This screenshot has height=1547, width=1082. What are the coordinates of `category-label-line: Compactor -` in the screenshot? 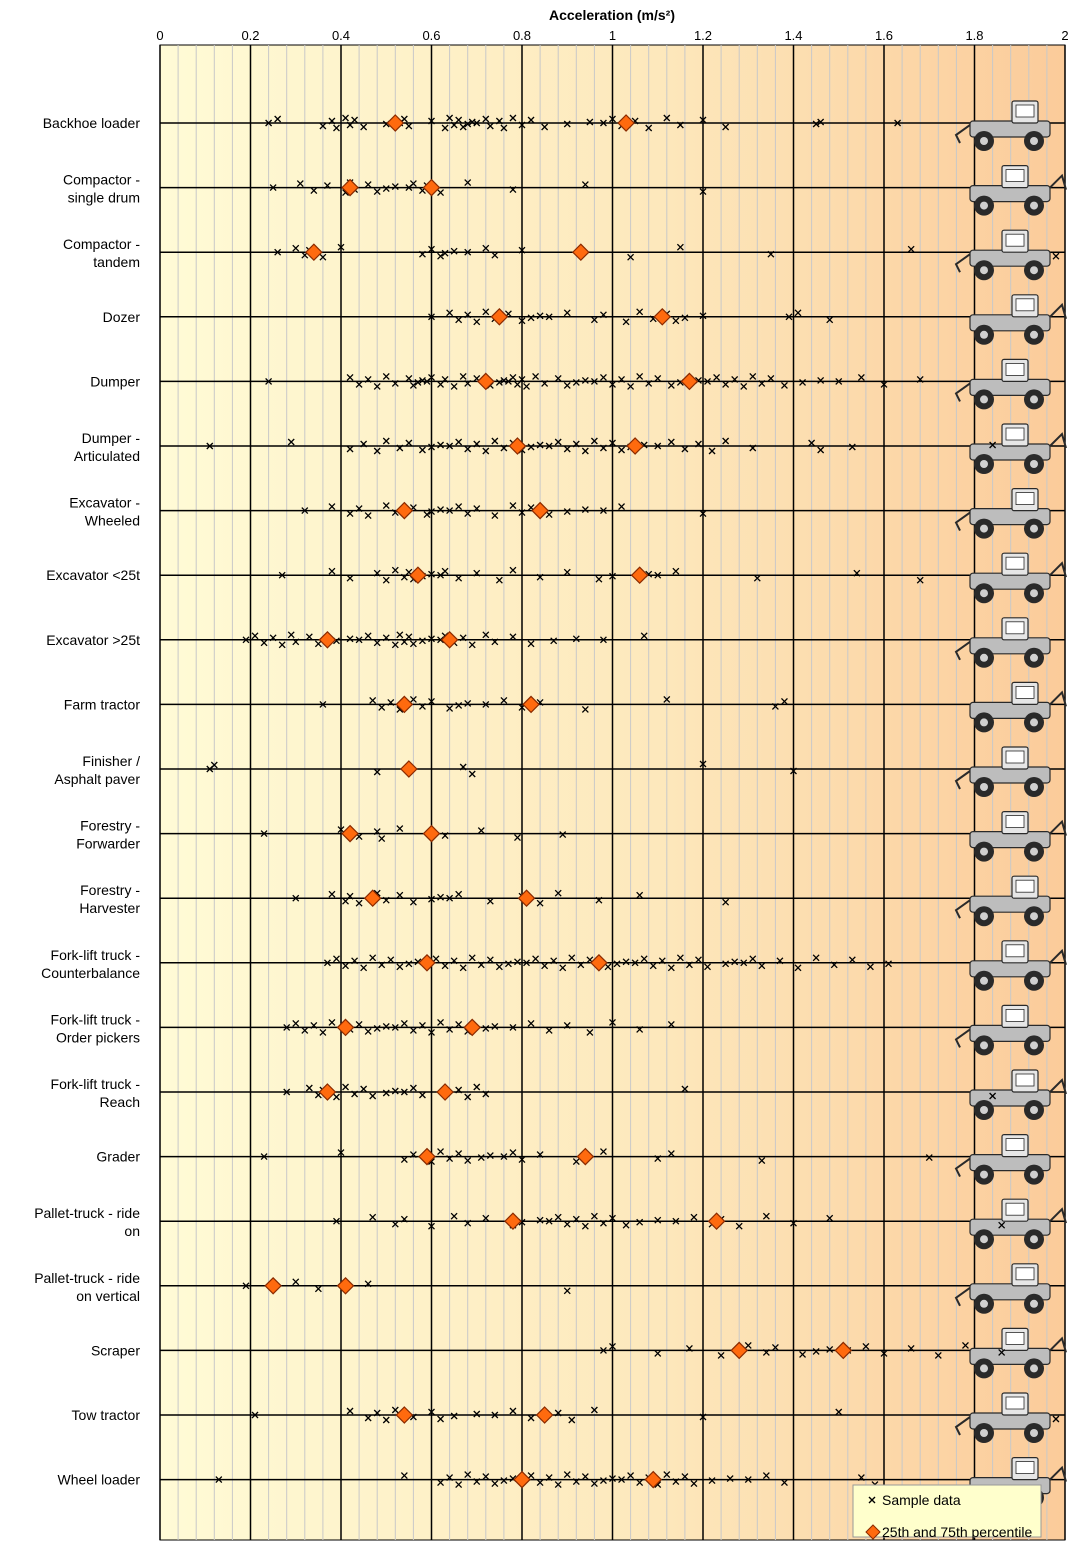 It's located at (101, 180).